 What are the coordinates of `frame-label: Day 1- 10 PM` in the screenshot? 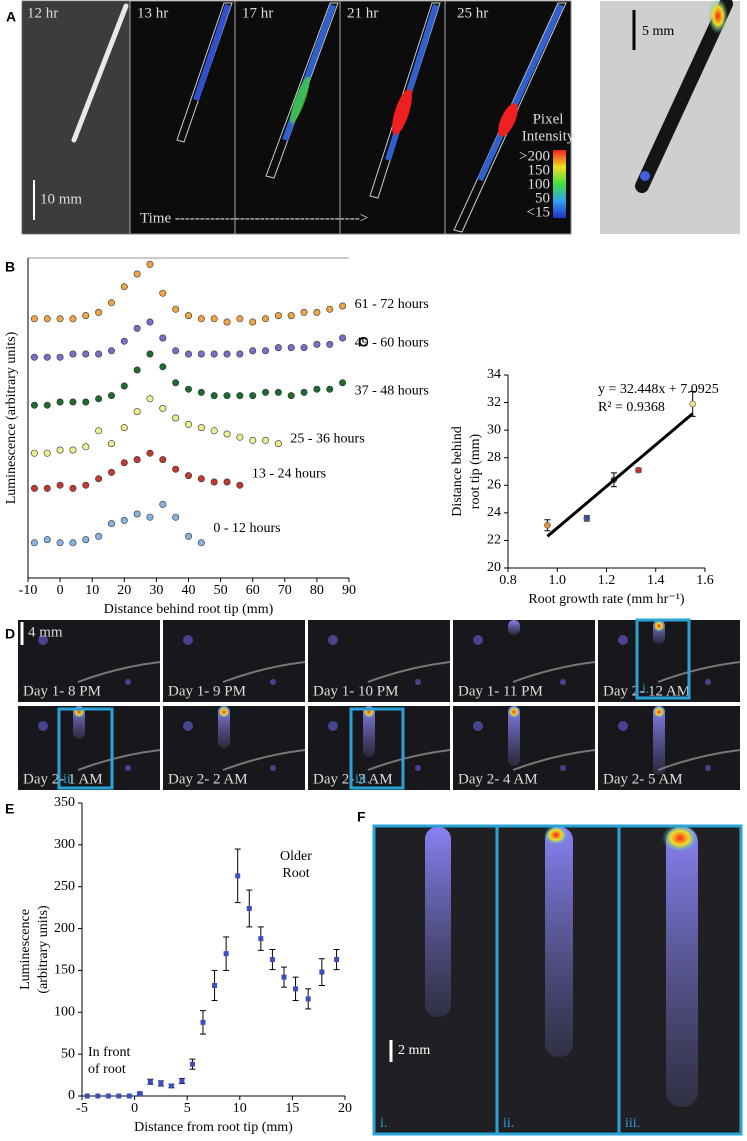 It's located at (355, 691).